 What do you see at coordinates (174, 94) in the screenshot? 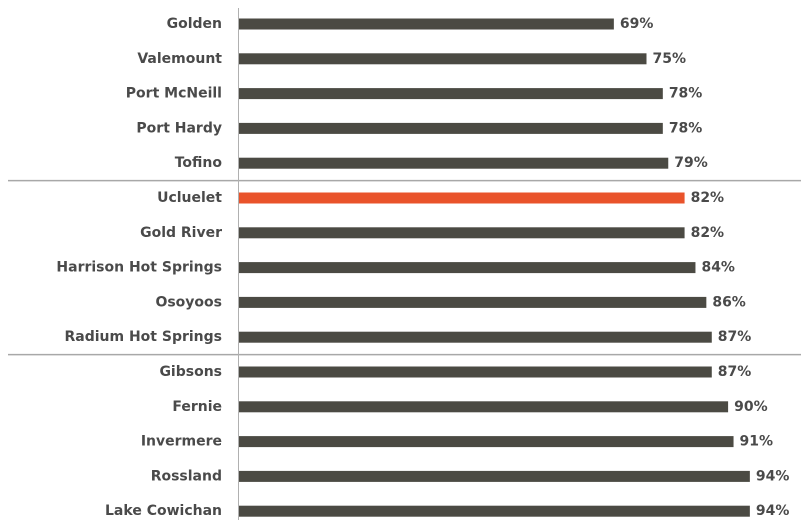
I see `category-label: Port McNeill` at bounding box center [174, 94].